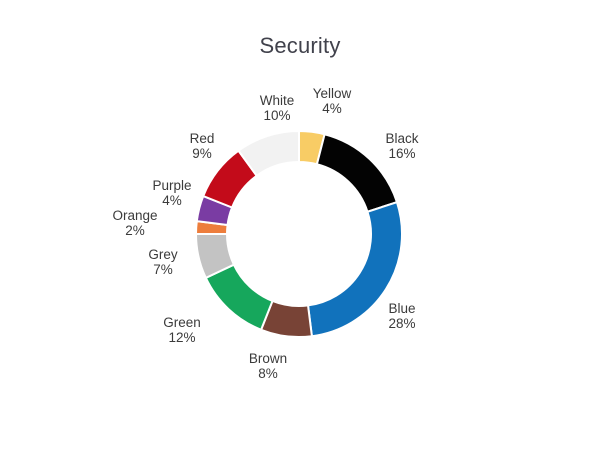  What do you see at coordinates (268, 366) in the screenshot?
I see `slice-label-brown: Brown 8%` at bounding box center [268, 366].